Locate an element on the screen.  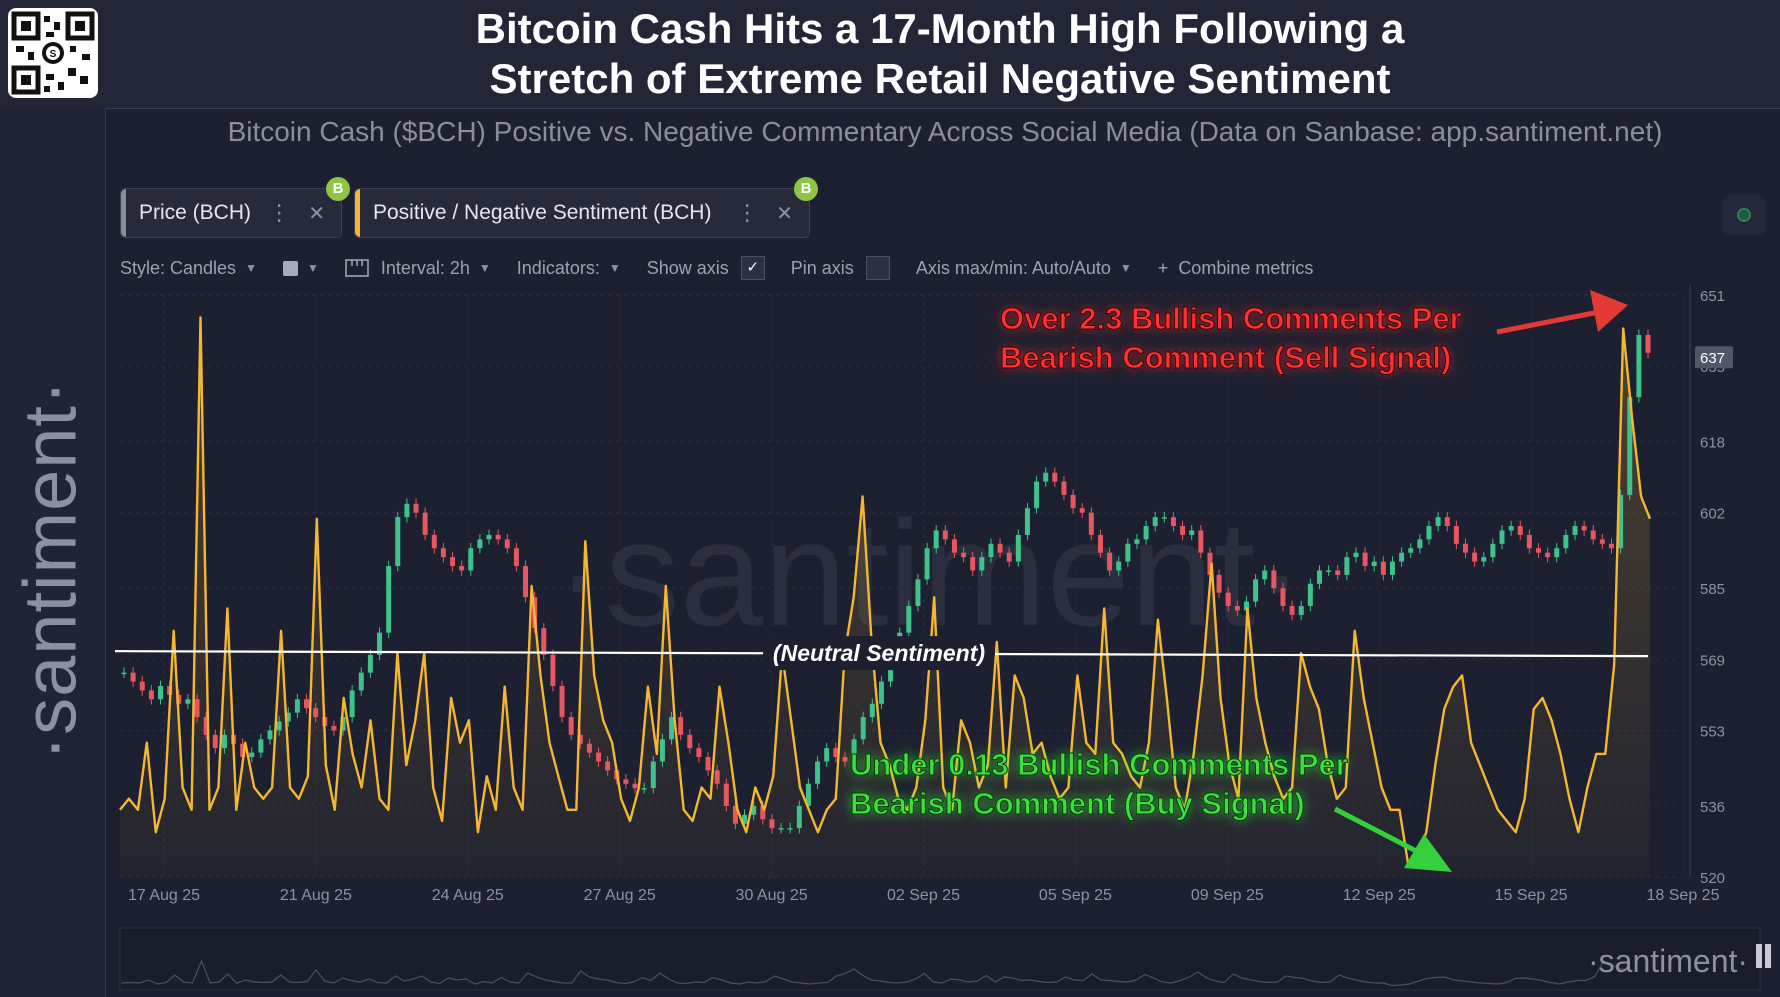
navigator-panel is located at coordinates (940, 959).